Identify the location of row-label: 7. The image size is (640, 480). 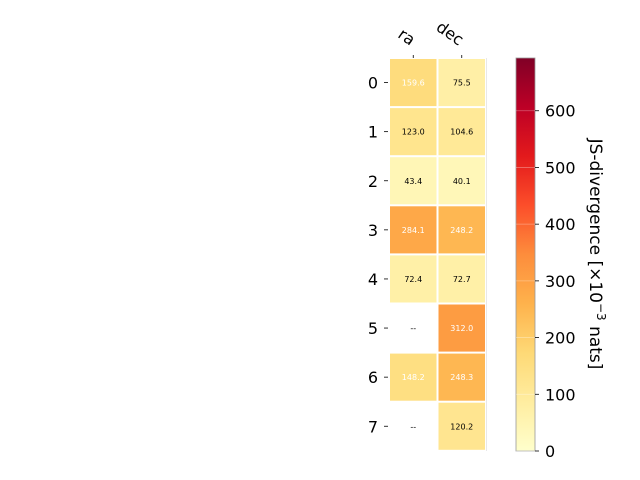
(373, 426).